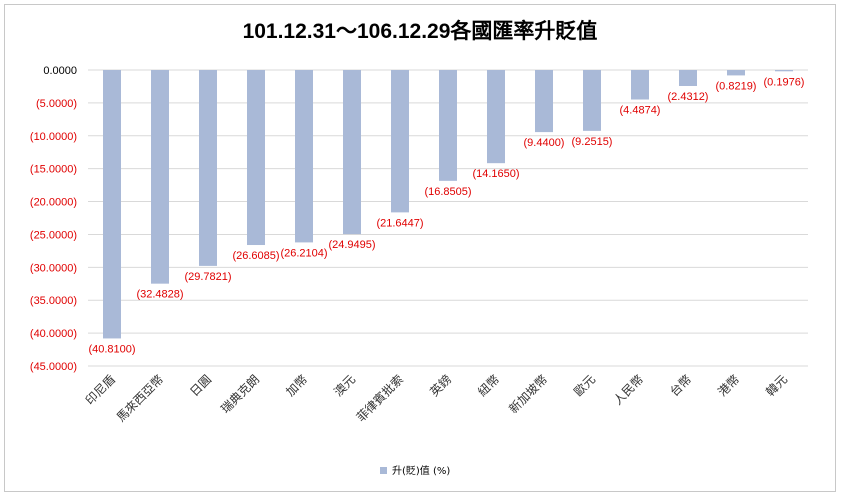  I want to click on y-tick-label: 0.0000, so click(60, 71).